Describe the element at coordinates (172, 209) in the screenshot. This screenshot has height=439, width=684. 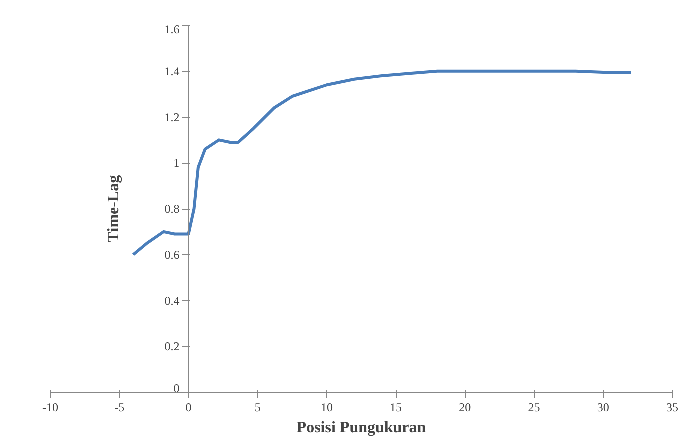
I see `y-tick-label: 0.8` at that location.